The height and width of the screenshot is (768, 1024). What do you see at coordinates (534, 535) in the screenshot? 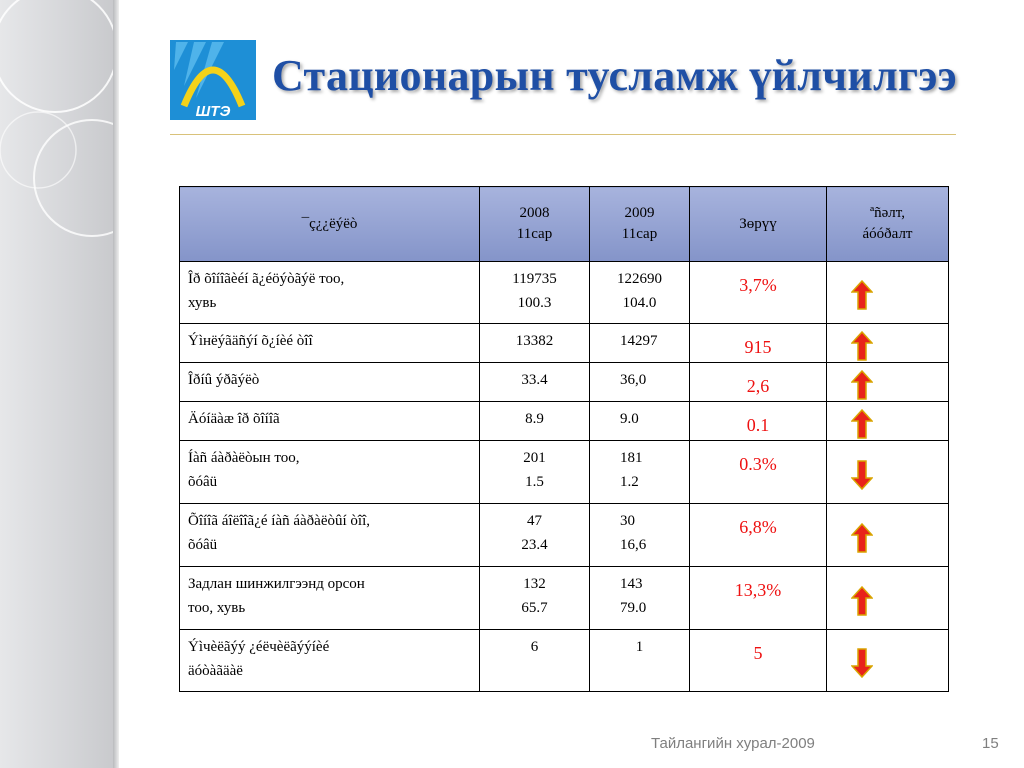
I see `value-2008: 47 23.4` at bounding box center [534, 535].